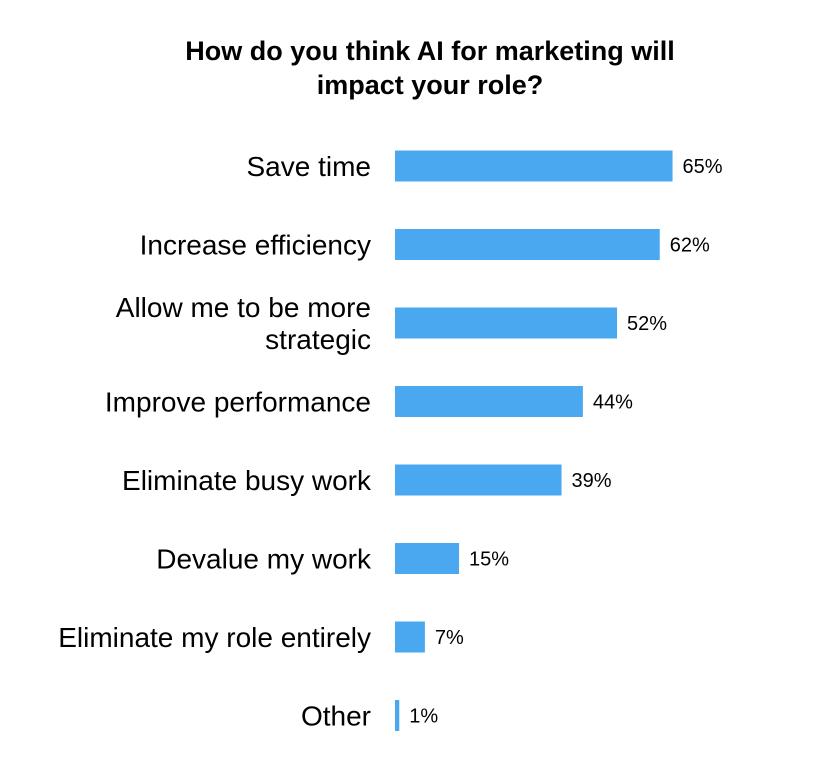  I want to click on value-label-1: 65%, so click(703, 167).